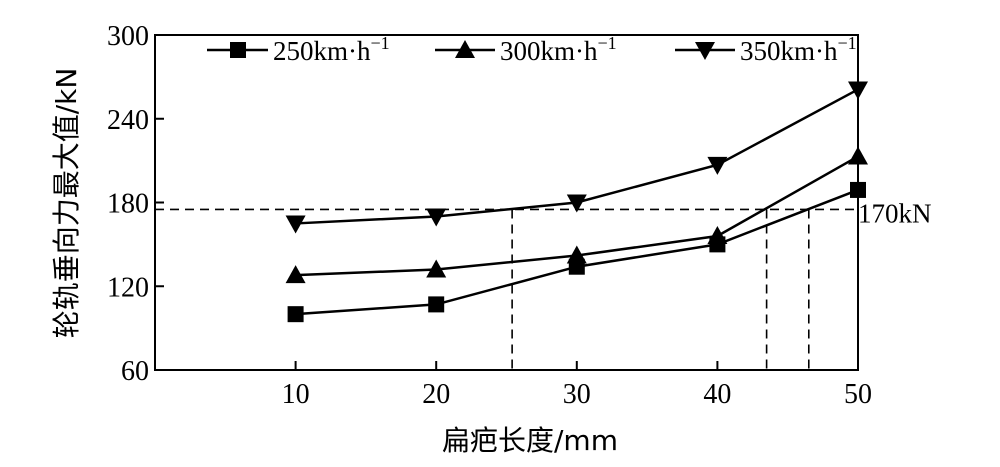  I want to click on legend-entry-2: 350km·h−1, so click(766, 49).